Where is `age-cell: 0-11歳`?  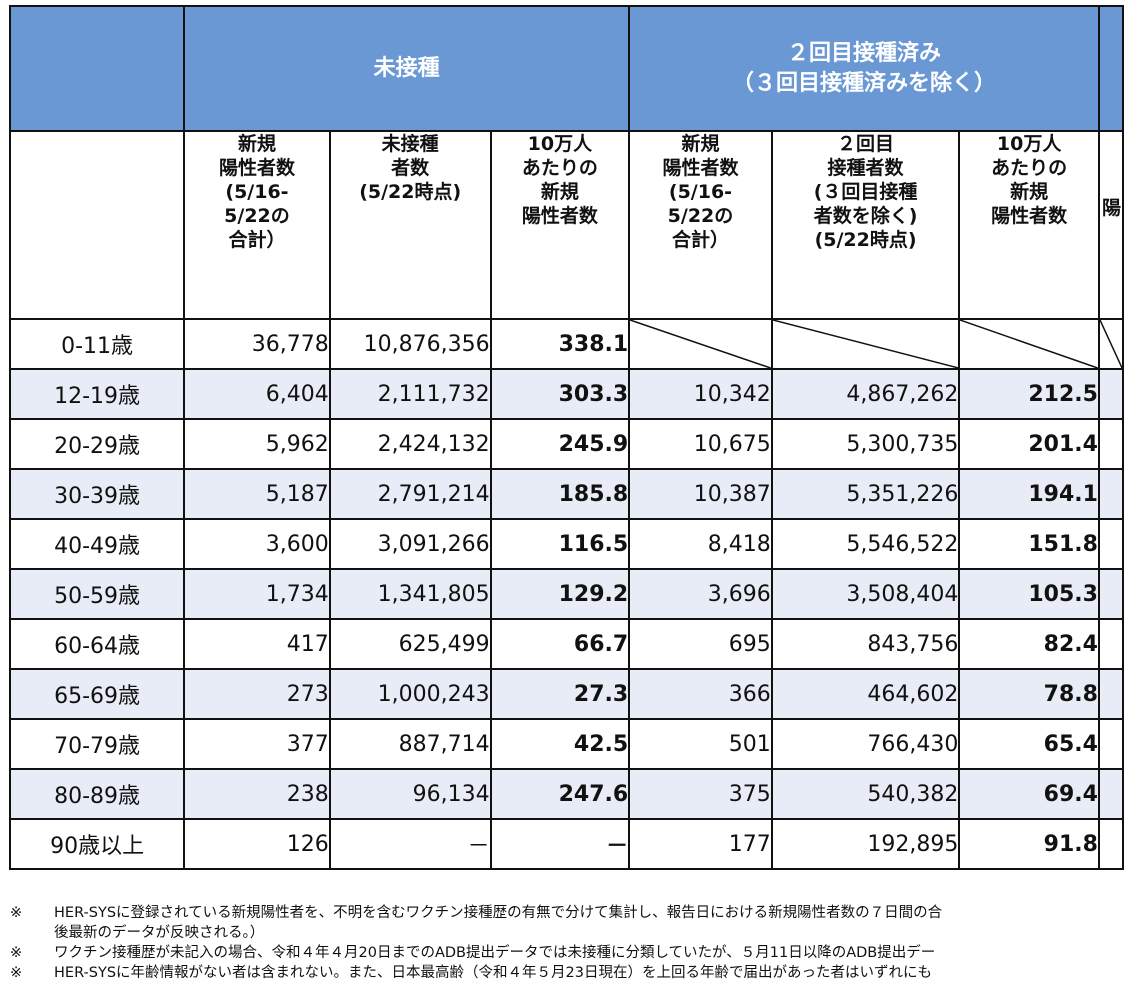 age-cell: 0-11歳 is located at coordinates (97, 344).